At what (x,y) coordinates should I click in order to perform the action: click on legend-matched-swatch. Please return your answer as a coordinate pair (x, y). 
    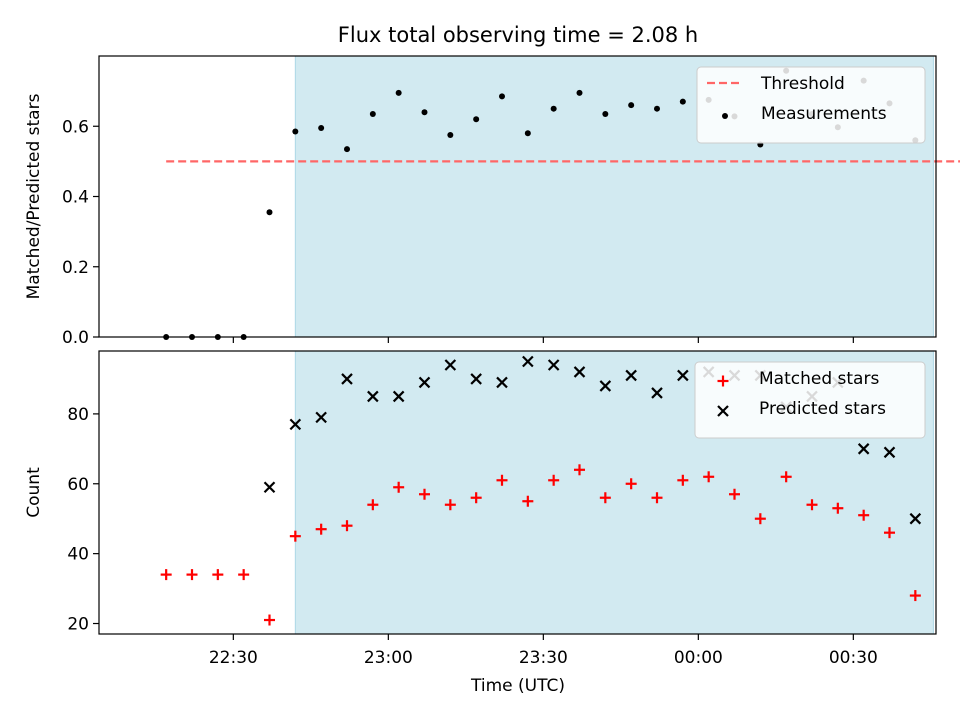
    Looking at the image, I should click on (723, 381).